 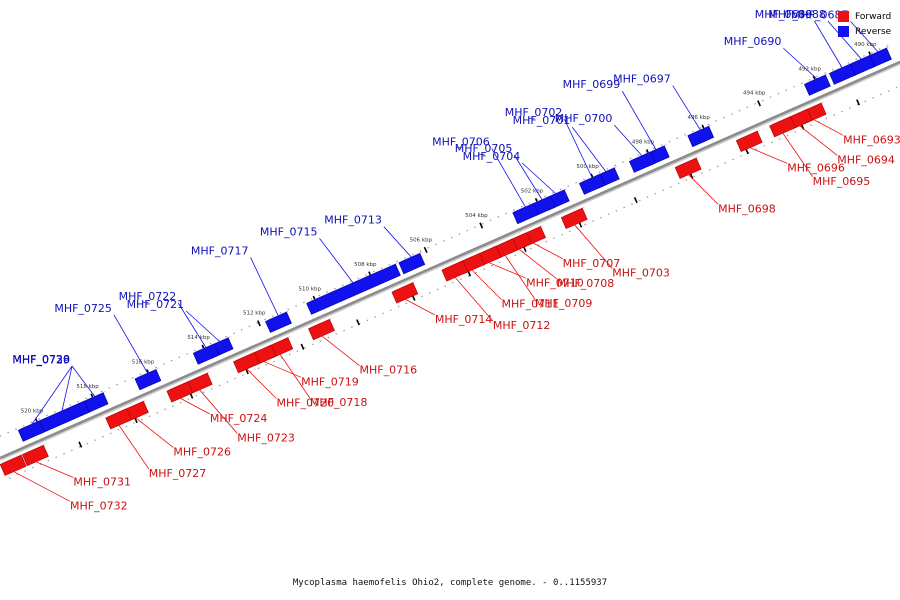 I want to click on gene-label-mhf-0696: MHF_0696, so click(x=816, y=167).